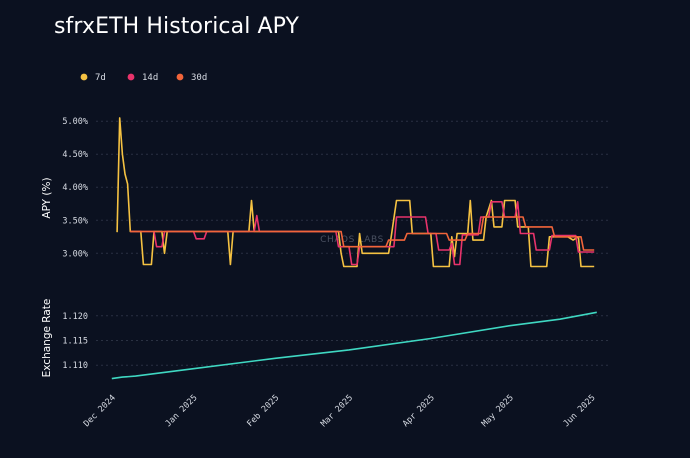  I want to click on series-line-30d, so click(362, 233).